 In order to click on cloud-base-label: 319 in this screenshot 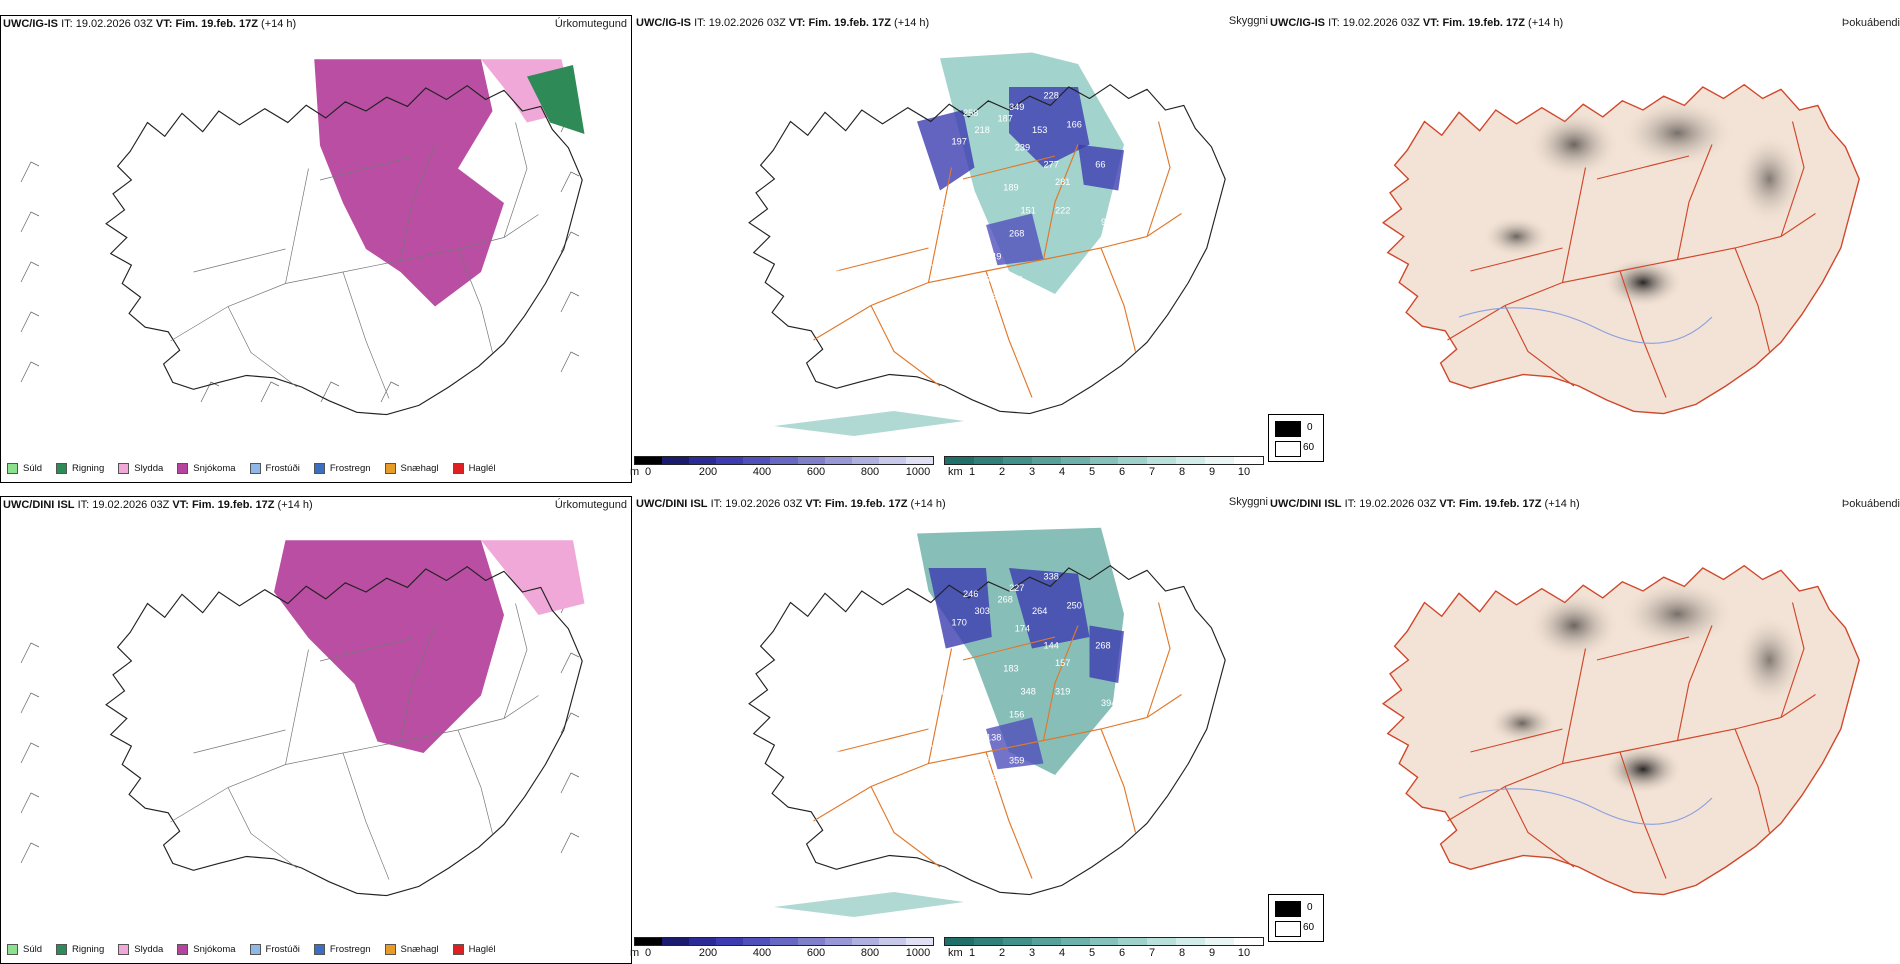, I will do `click(1062, 692)`.